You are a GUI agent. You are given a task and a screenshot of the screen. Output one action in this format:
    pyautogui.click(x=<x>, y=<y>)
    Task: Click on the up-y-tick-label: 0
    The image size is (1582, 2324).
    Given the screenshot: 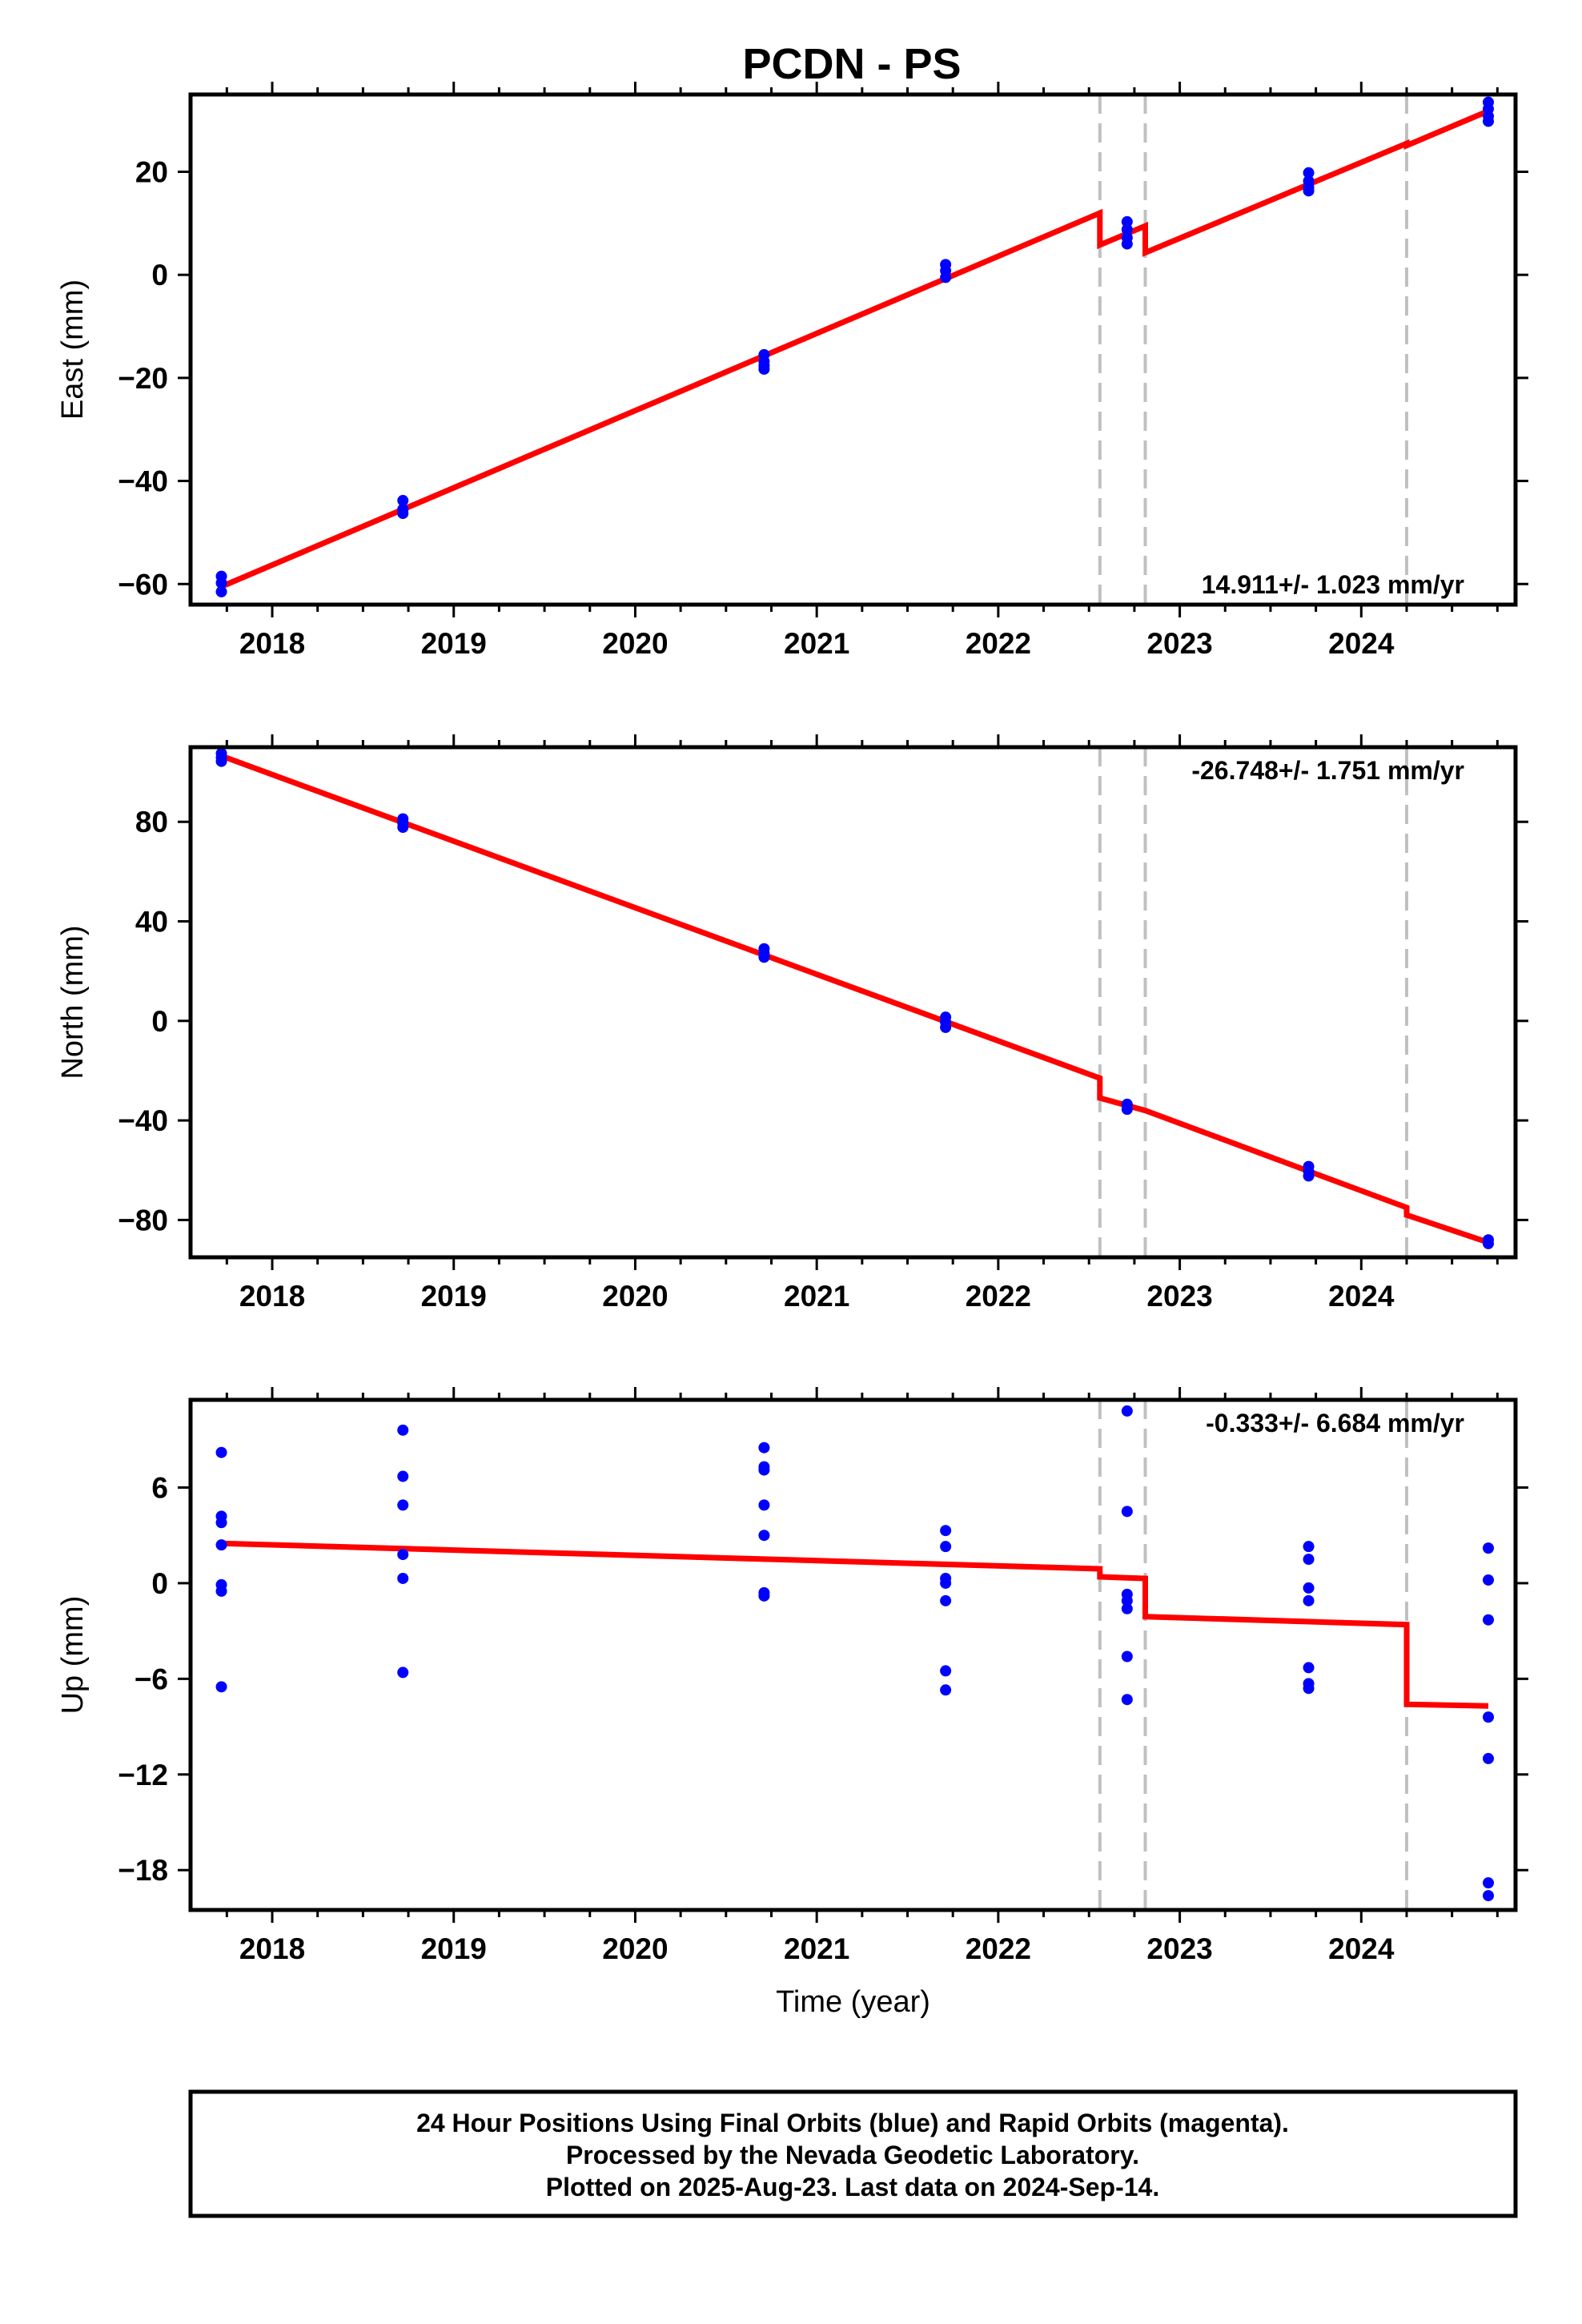 What is the action you would take?
    pyautogui.click(x=159, y=1583)
    